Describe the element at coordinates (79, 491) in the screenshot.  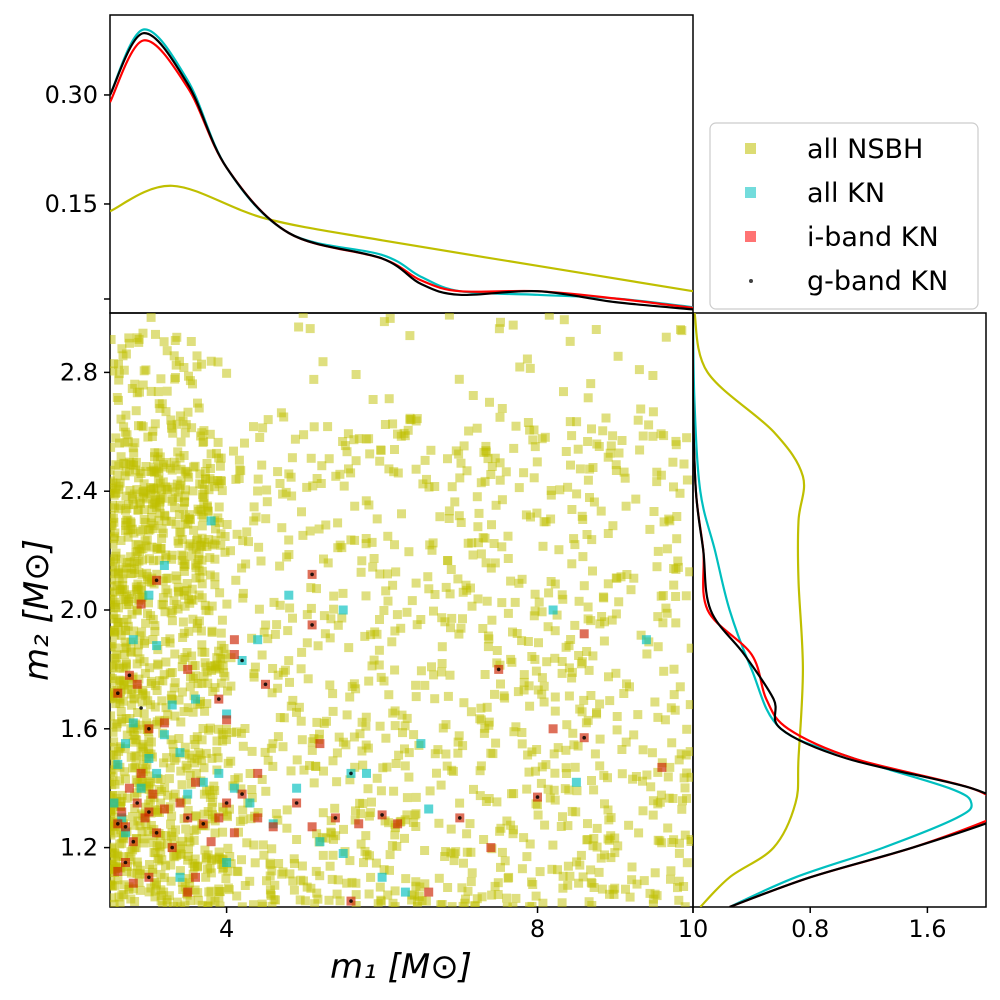
I see `y-tick-label: 2.4` at that location.